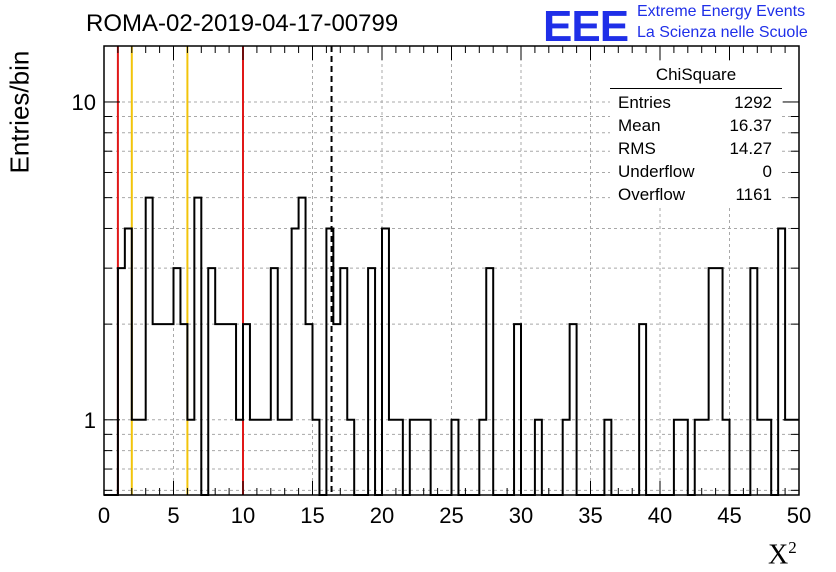 The width and height of the screenshot is (836, 572). What do you see at coordinates (639, 125) in the screenshot?
I see `stats-key: Mean` at bounding box center [639, 125].